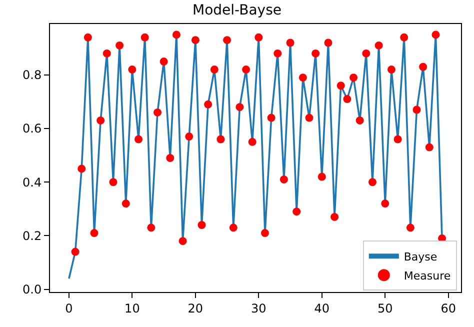  I want to click on y-tick-label: 0.4, so click(32, 182).